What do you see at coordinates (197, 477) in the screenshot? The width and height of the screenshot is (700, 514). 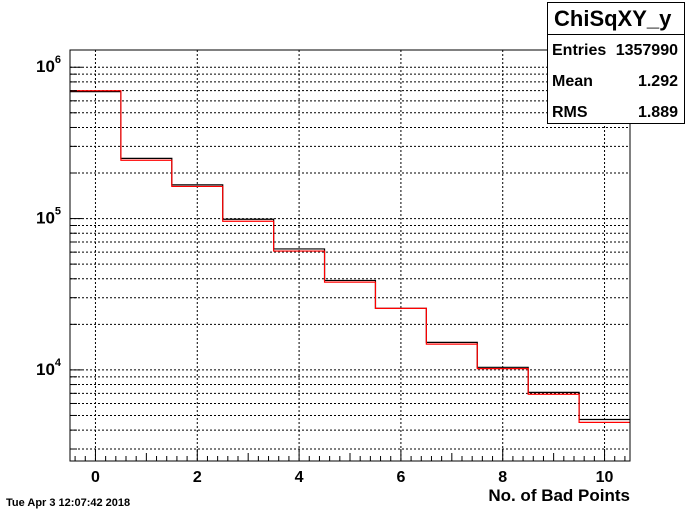 I see `x-tick-label: 2` at bounding box center [197, 477].